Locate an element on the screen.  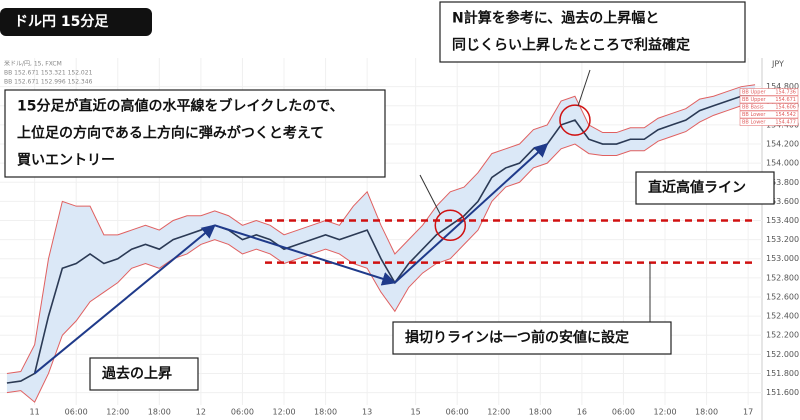
y-tick-label: 153.400 is located at coordinates (782, 220).